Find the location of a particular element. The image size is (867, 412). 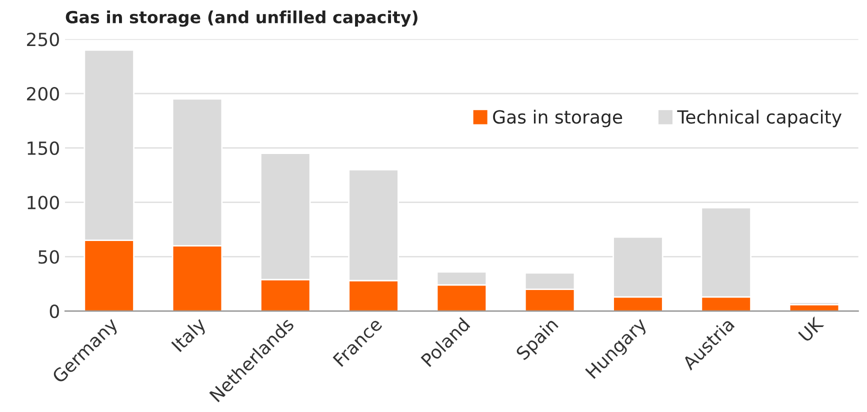

y-tick-label: 0 is located at coordinates (54, 311).